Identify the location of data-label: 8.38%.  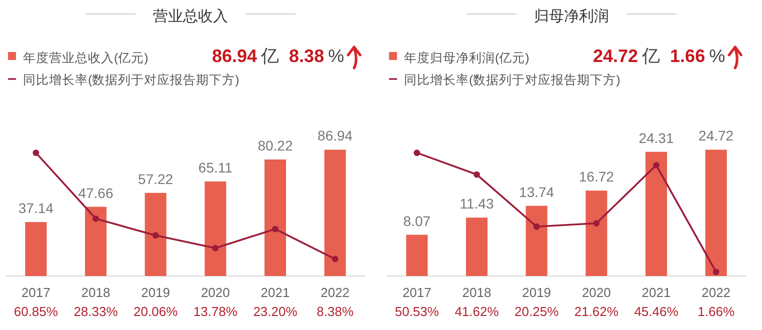
(335, 311).